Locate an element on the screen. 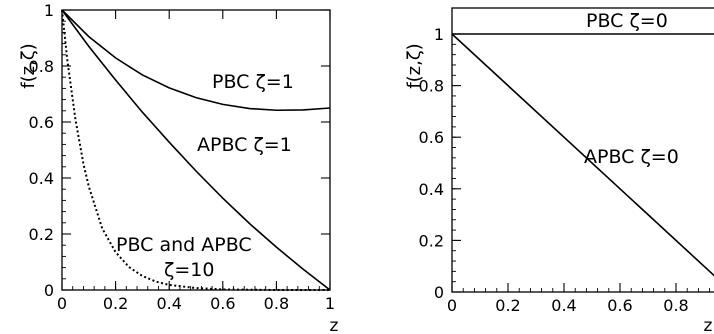  right-x-tick-labels: 0 0.2 0.4 0.6 0.8 is located at coordinates (568, 305).